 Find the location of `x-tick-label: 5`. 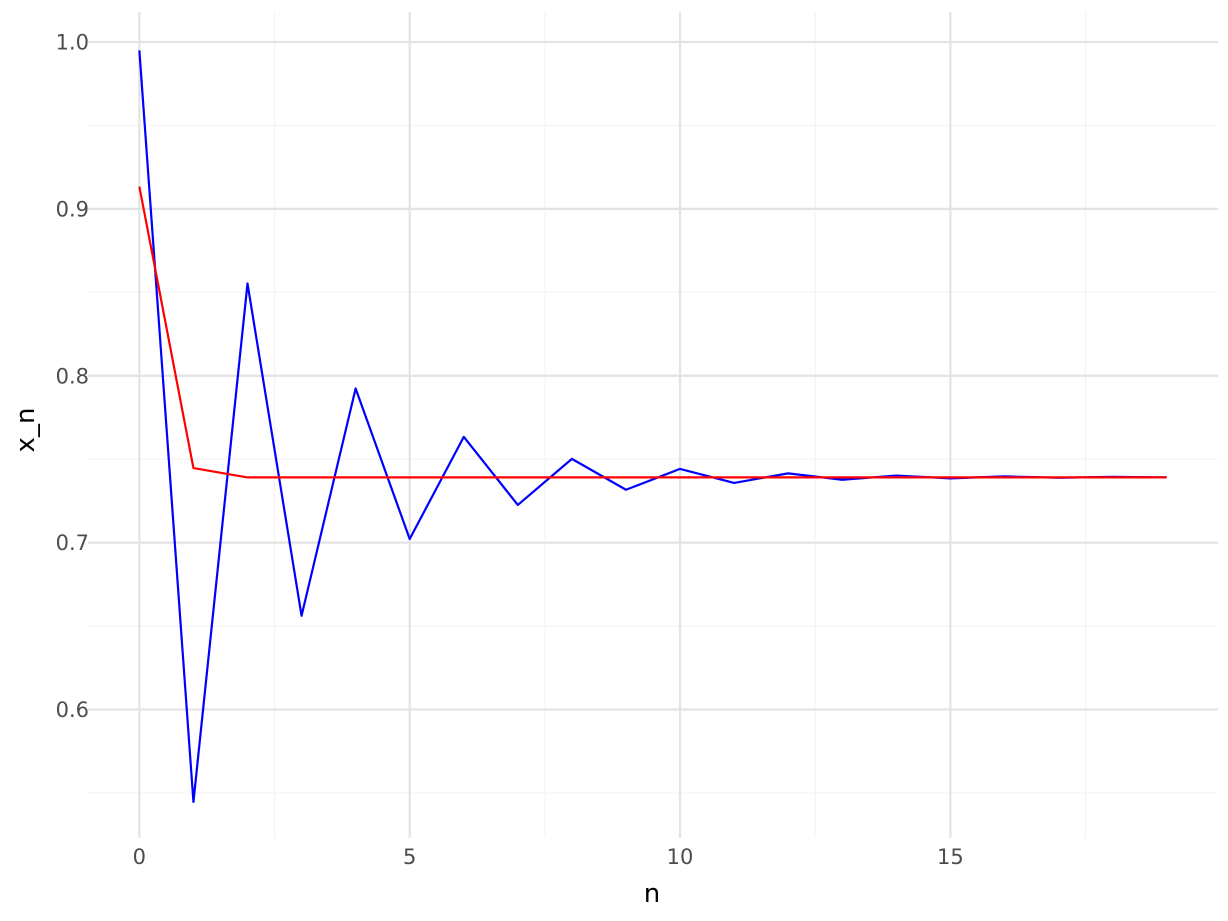

x-tick-label: 5 is located at coordinates (409, 857).